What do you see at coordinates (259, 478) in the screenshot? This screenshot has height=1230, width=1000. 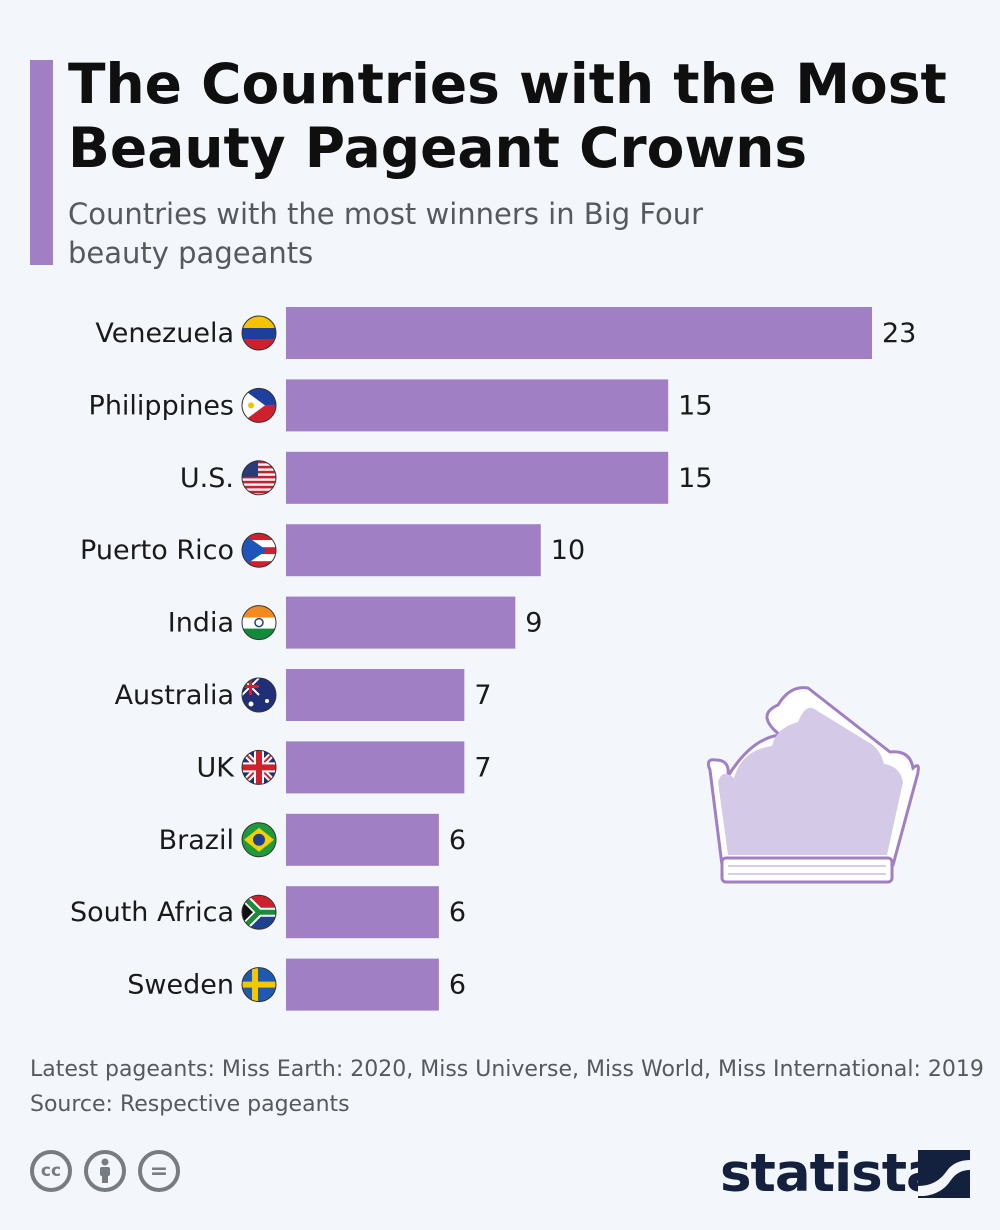 I see `us-flag-icon` at bounding box center [259, 478].